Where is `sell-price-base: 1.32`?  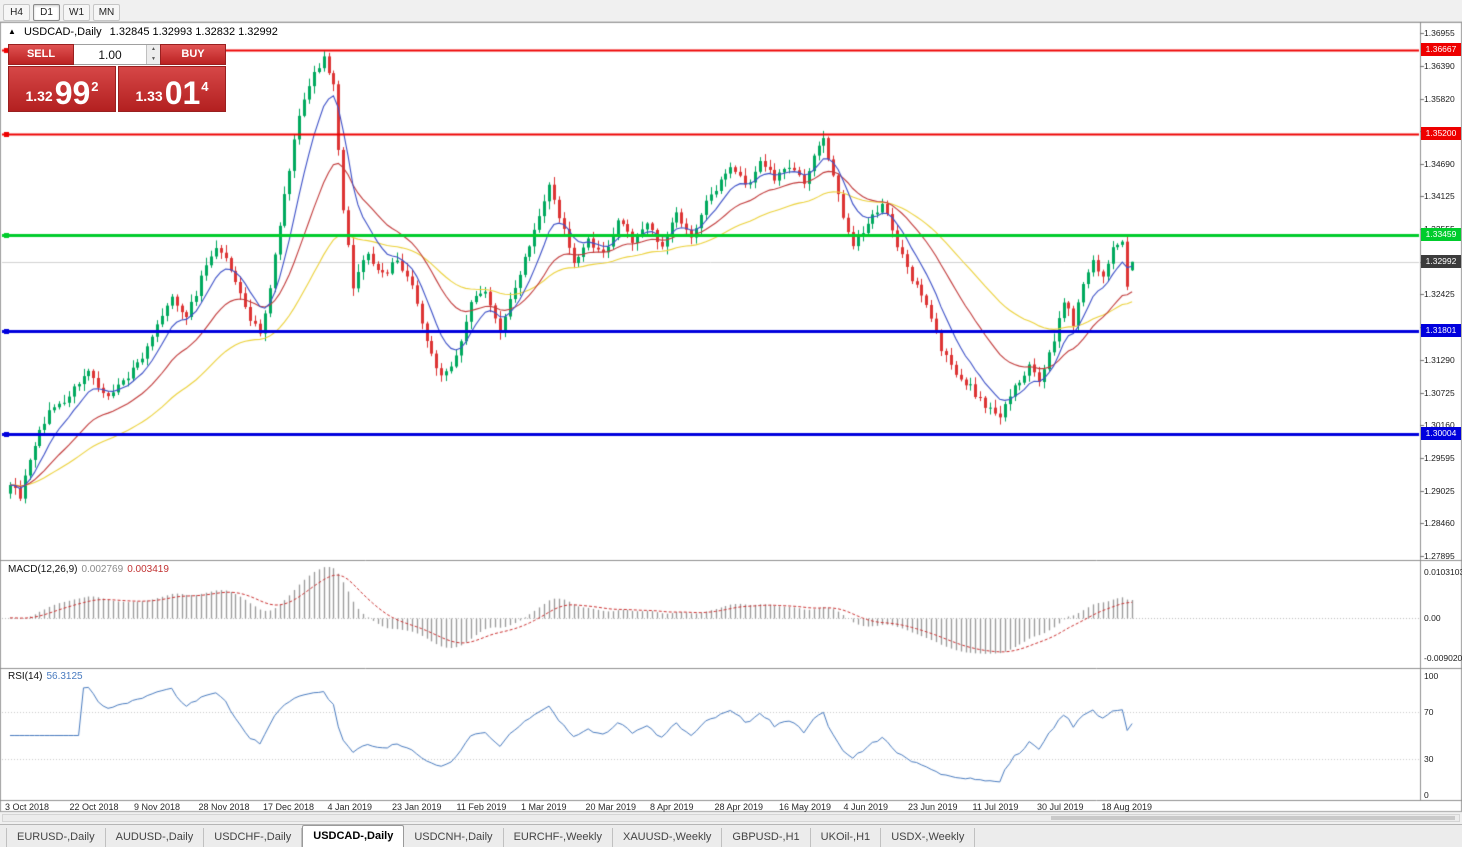
sell-price-base: 1.32 is located at coordinates (39, 96).